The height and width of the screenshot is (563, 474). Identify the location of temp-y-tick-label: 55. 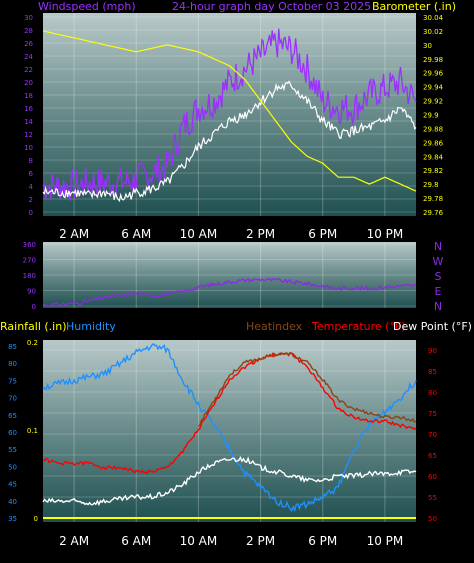
(432, 498).